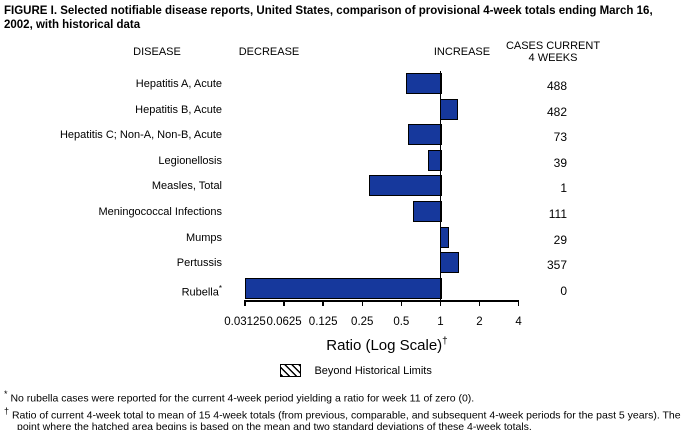 This screenshot has height=430, width=684. Describe the element at coordinates (560, 239) in the screenshot. I see `cases-count: 29` at that location.